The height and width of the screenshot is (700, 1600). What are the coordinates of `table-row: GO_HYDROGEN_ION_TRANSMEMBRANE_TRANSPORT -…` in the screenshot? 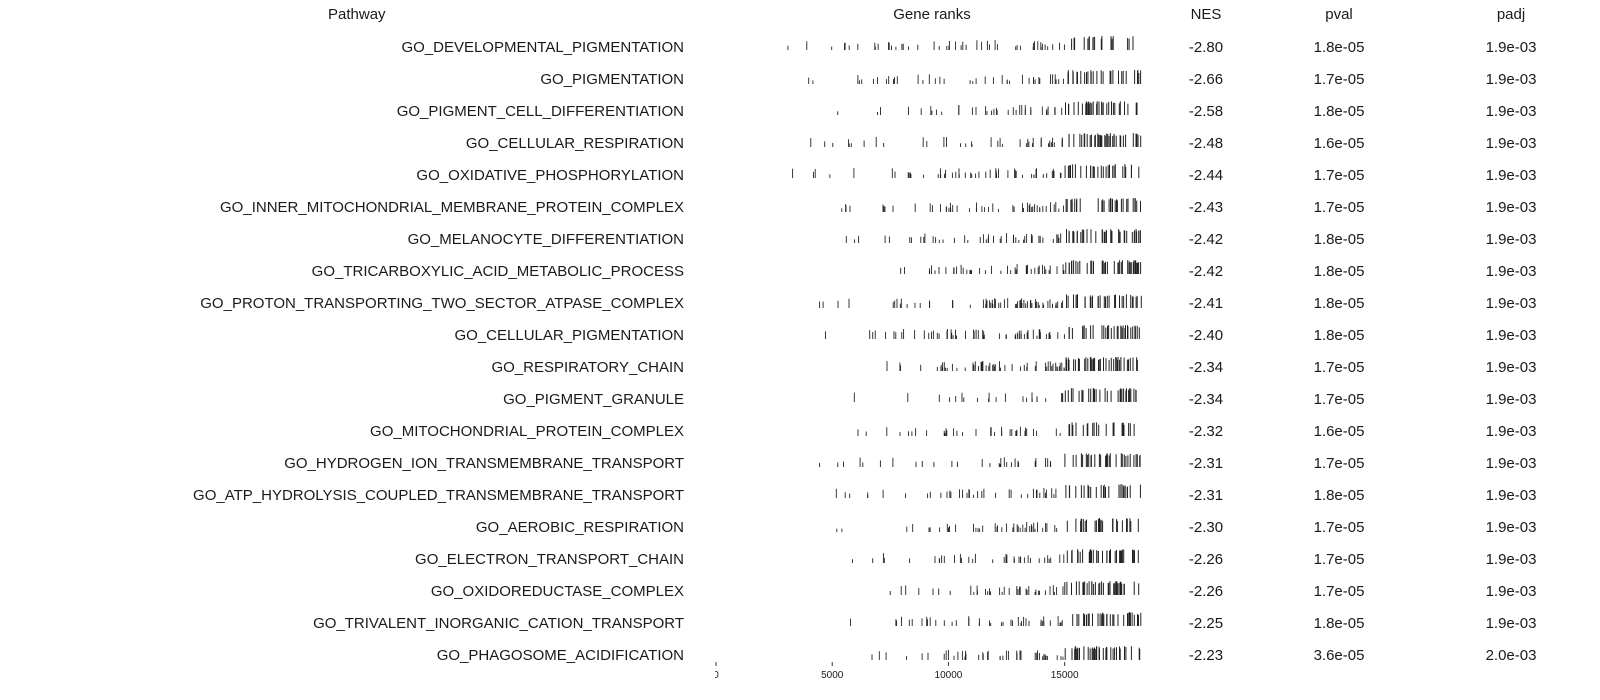 It's located at (800, 464).